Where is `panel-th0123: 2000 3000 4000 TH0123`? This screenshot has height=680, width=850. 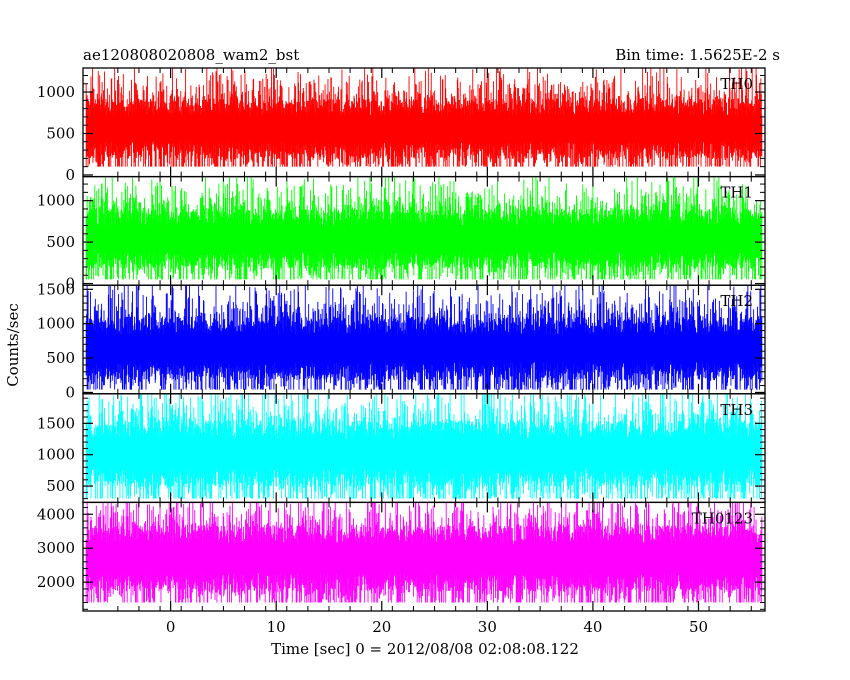 panel-th0123: 2000 3000 4000 TH0123 is located at coordinates (401, 556).